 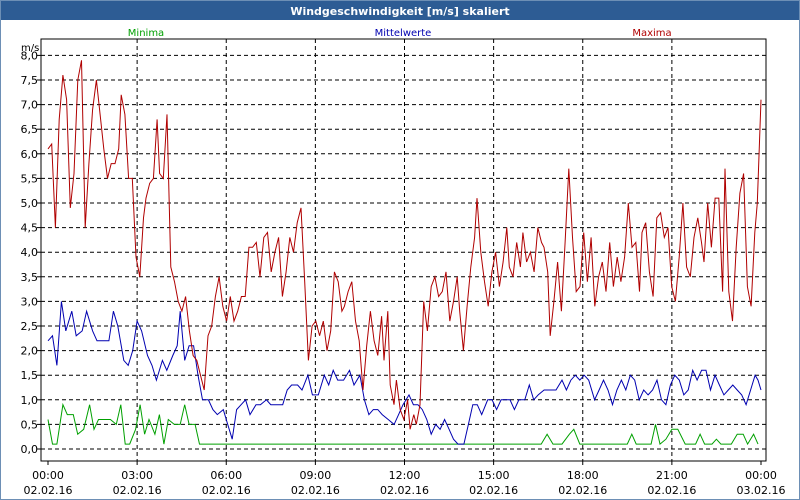 What do you see at coordinates (137, 475) in the screenshot?
I see `x-tick-time-label: 03:00` at bounding box center [137, 475].